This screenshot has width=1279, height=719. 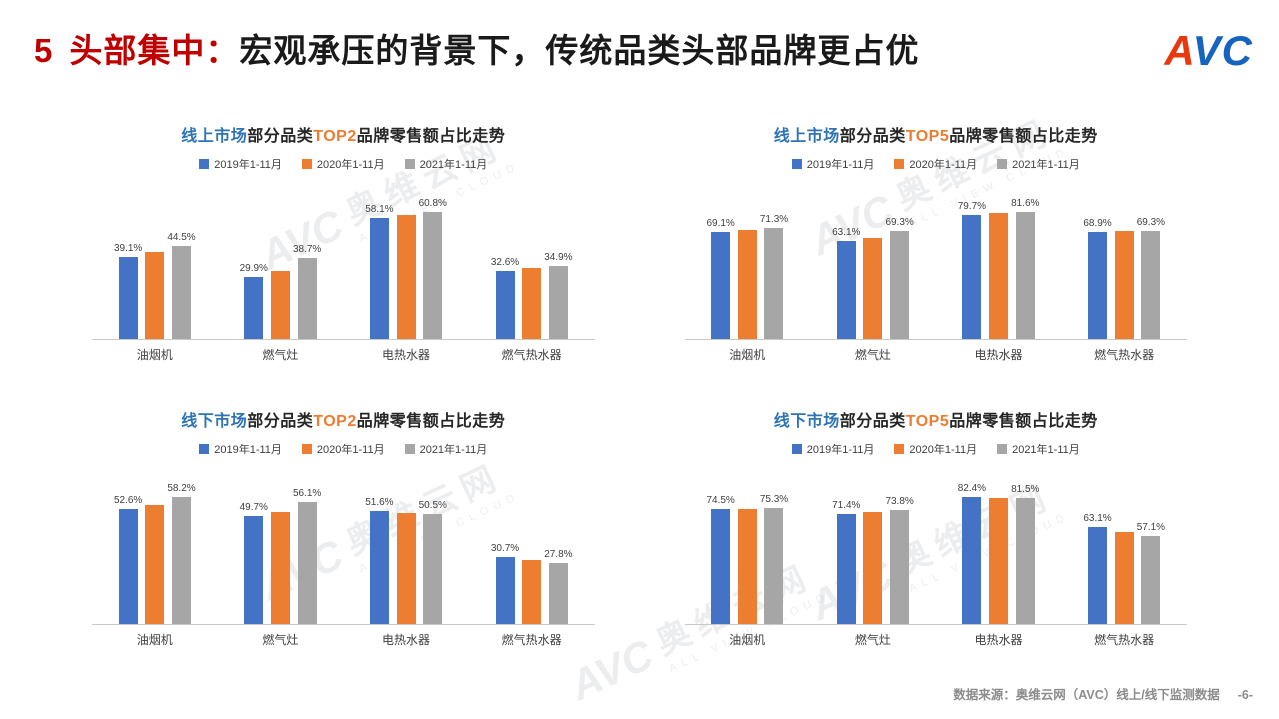 I want to click on legend-label: 2019年1-11月, so click(x=248, y=165).